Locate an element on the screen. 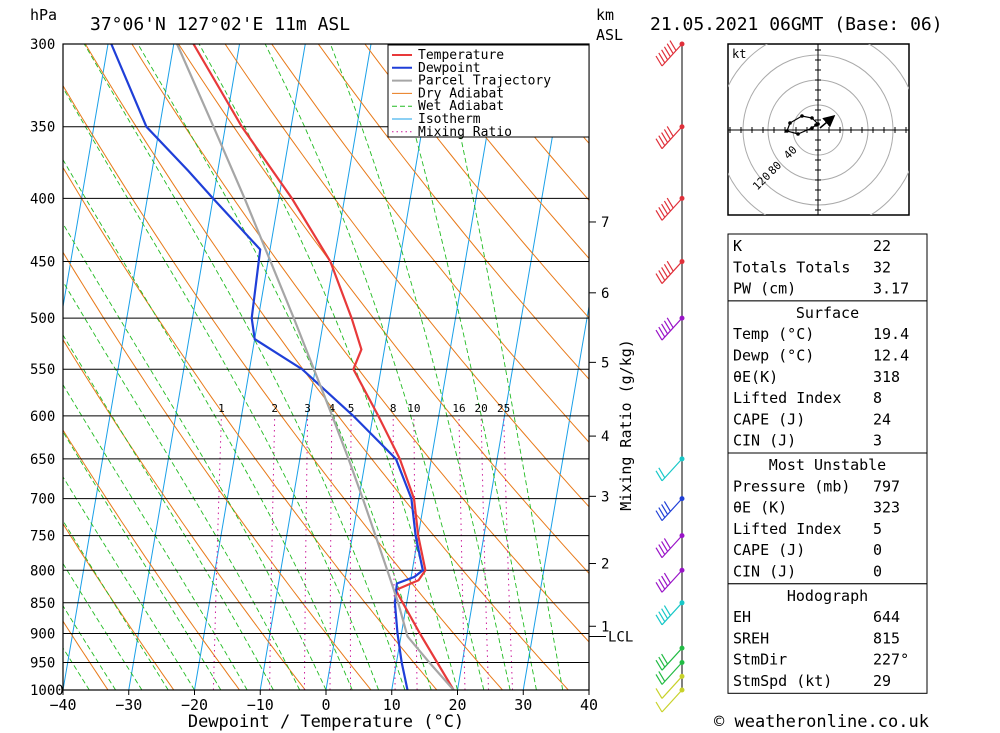  table-row-value: 8 is located at coordinates (877, 398).